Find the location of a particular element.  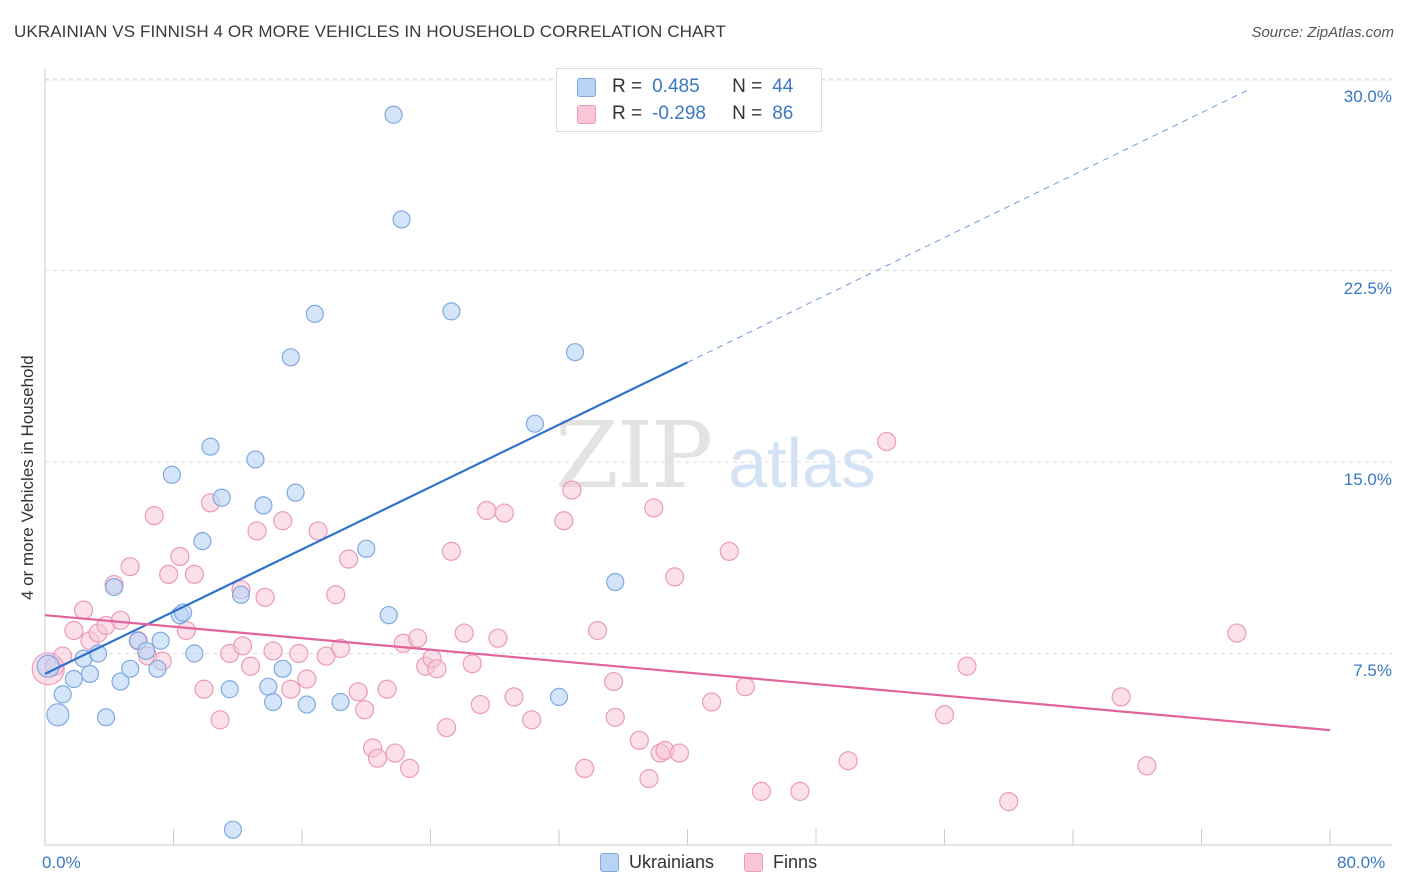

legend-label: Ukrainians is located at coordinates (672, 862).